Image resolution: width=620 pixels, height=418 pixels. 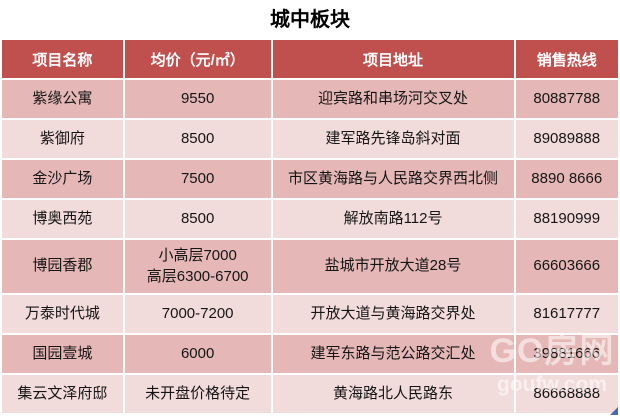 I want to click on cell-project-name: 国园壹城, so click(x=62, y=354).